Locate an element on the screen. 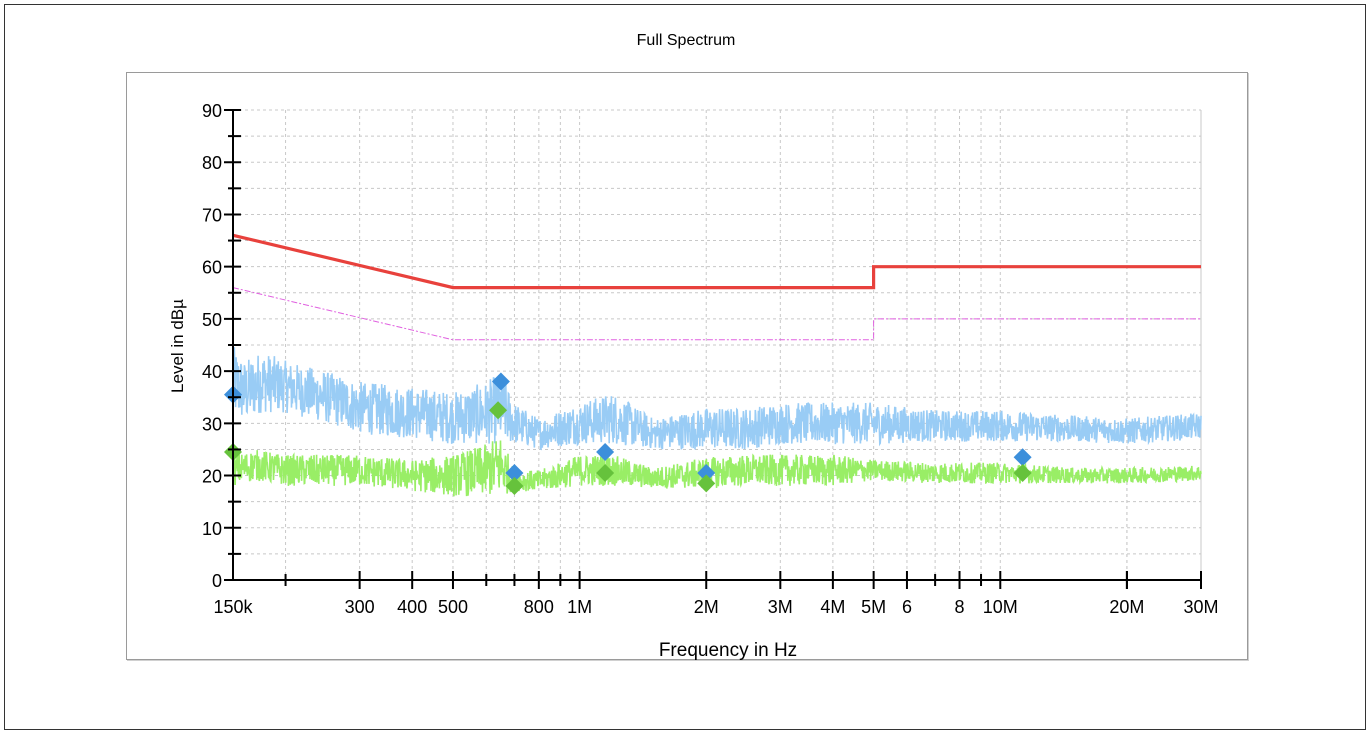 The height and width of the screenshot is (736, 1372). x-tick-label: 5M is located at coordinates (873, 607).